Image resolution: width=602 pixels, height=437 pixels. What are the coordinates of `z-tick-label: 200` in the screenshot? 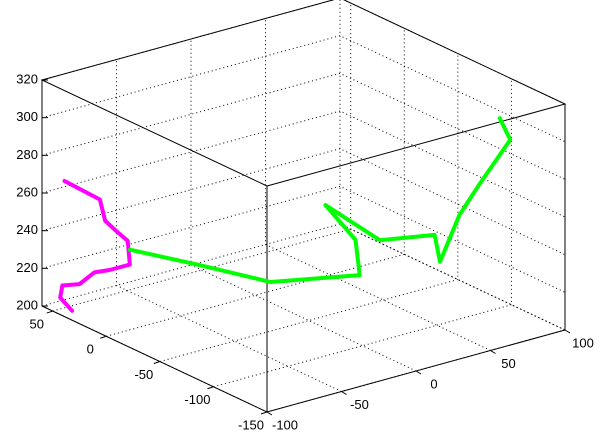 It's located at (27, 304).